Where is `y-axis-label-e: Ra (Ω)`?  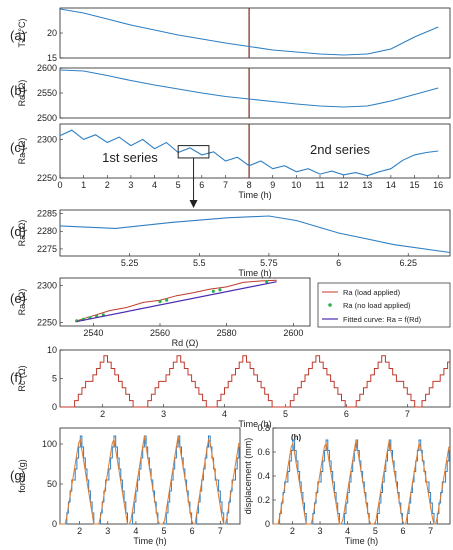
y-axis-label-e: Ra (Ω) is located at coordinates (22, 302).